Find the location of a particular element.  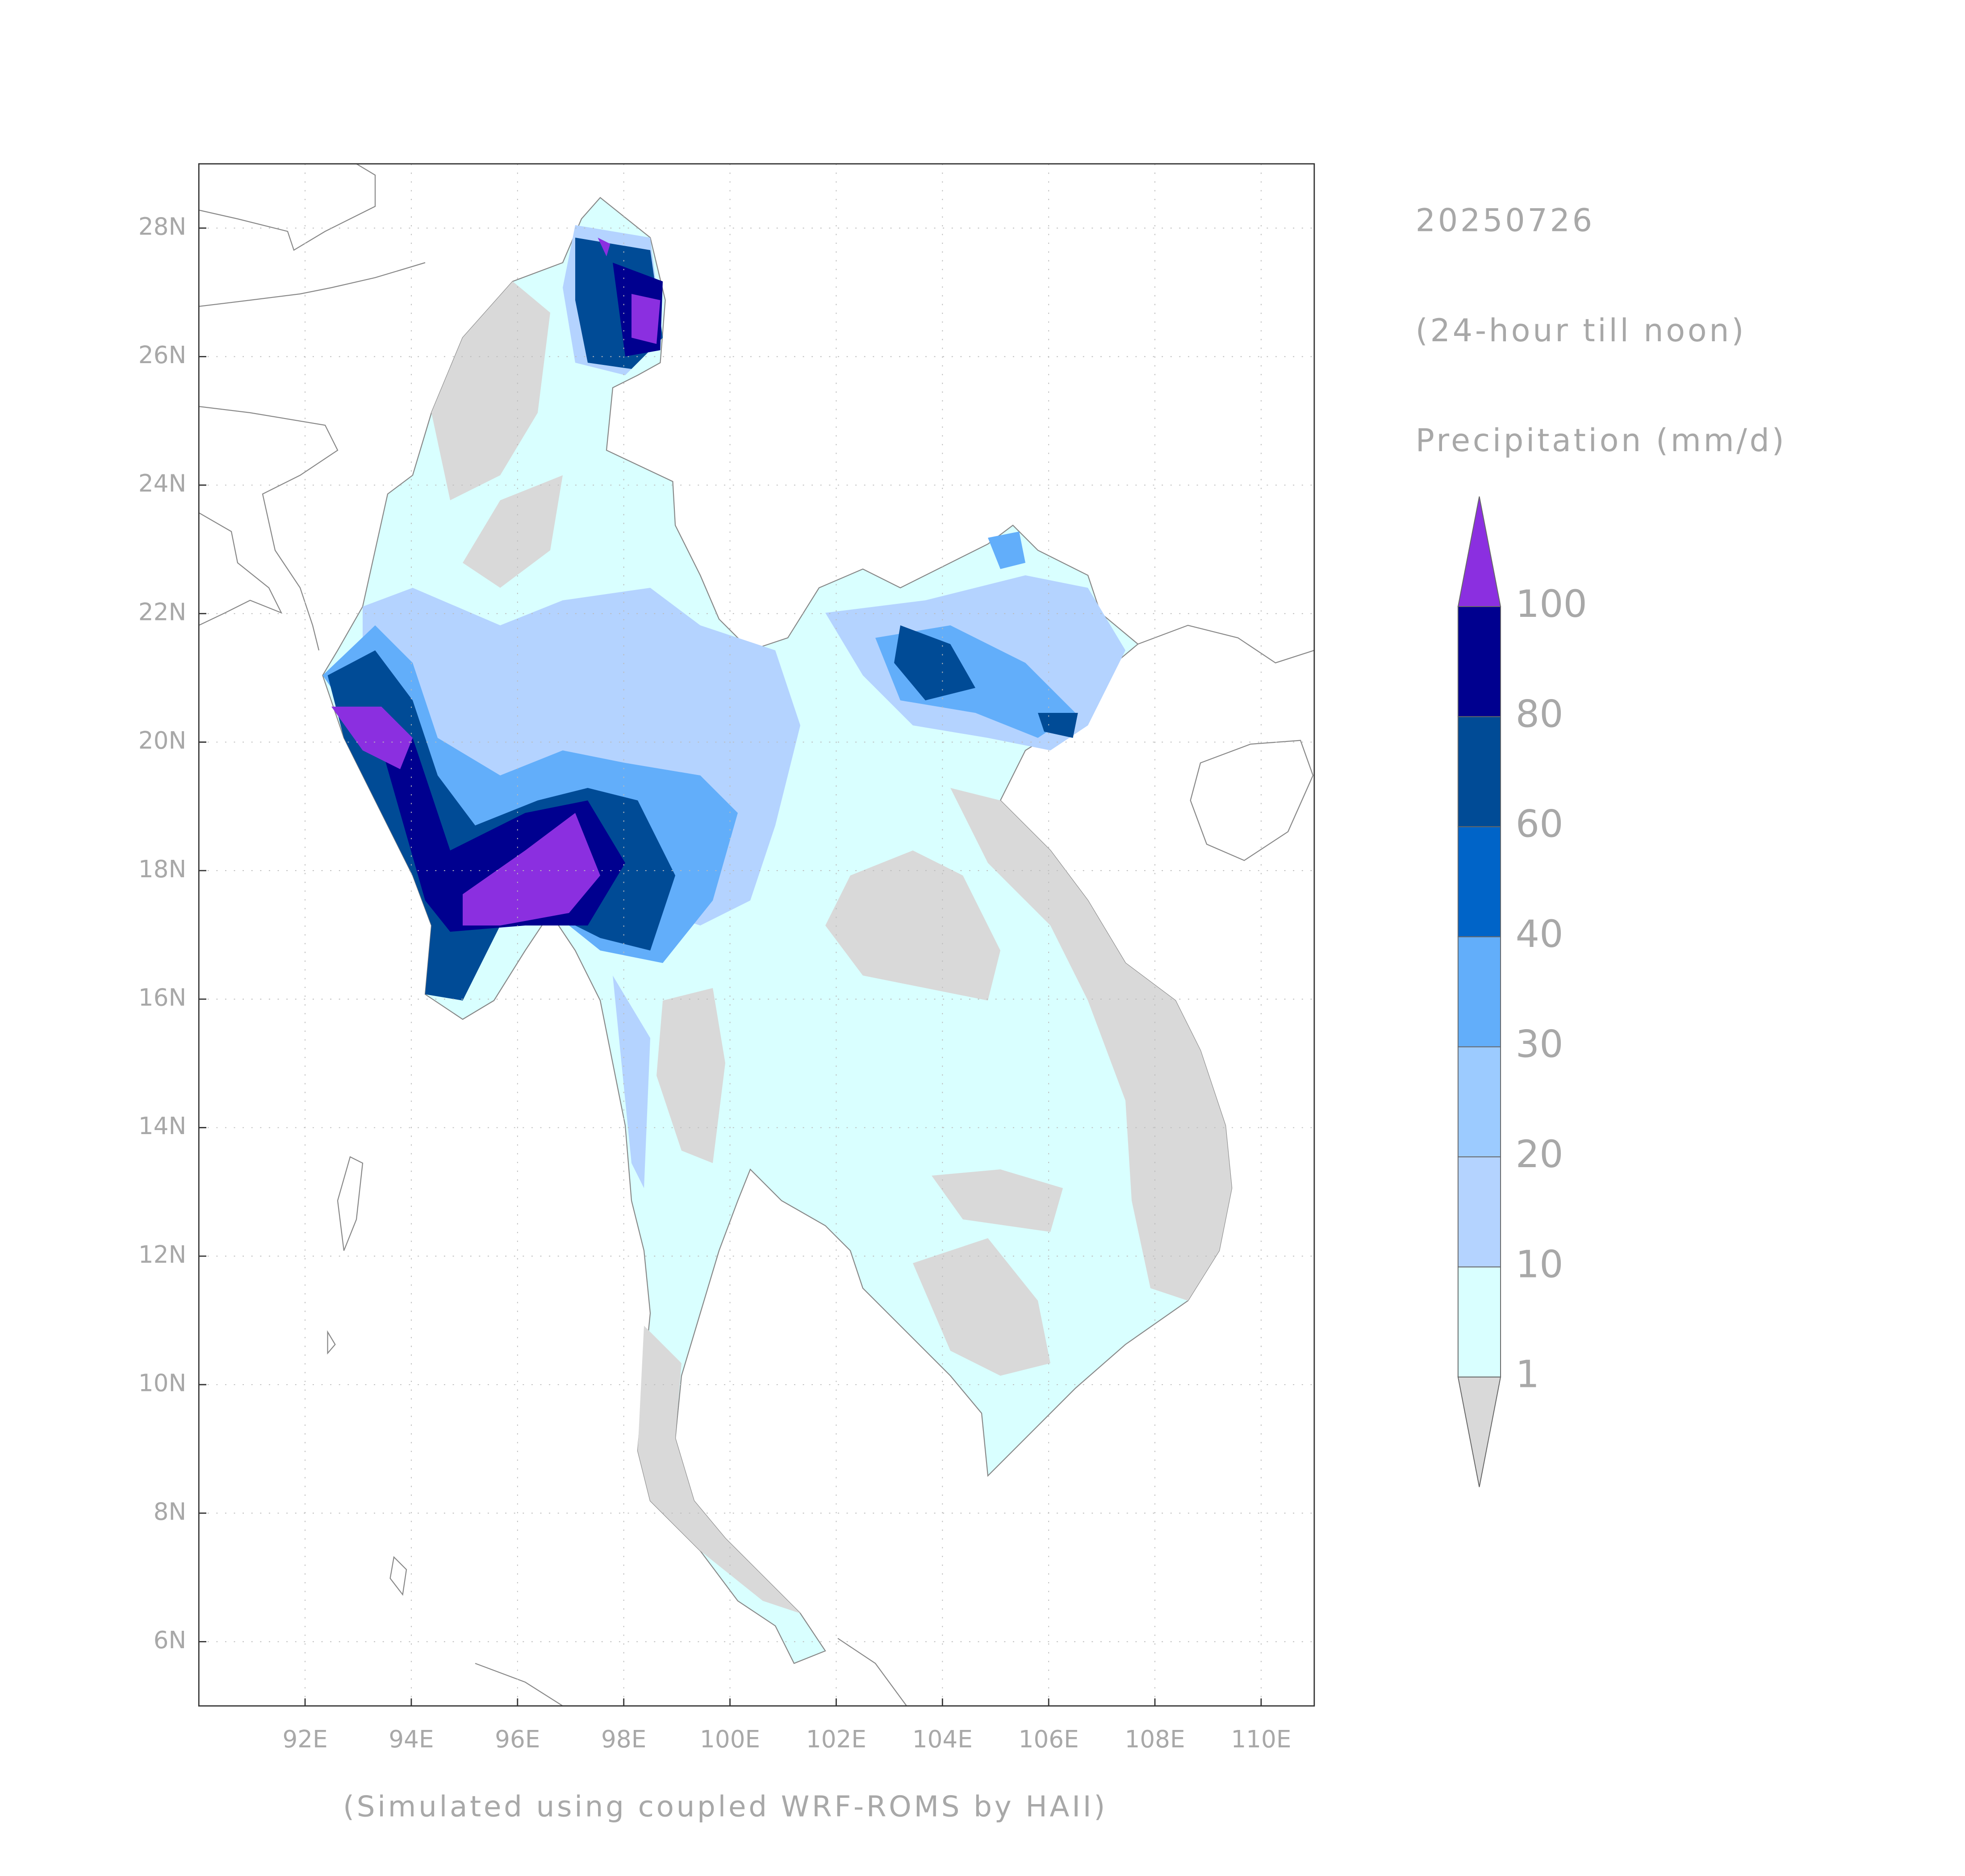

colorbar-label: 20 is located at coordinates (1540, 1154).